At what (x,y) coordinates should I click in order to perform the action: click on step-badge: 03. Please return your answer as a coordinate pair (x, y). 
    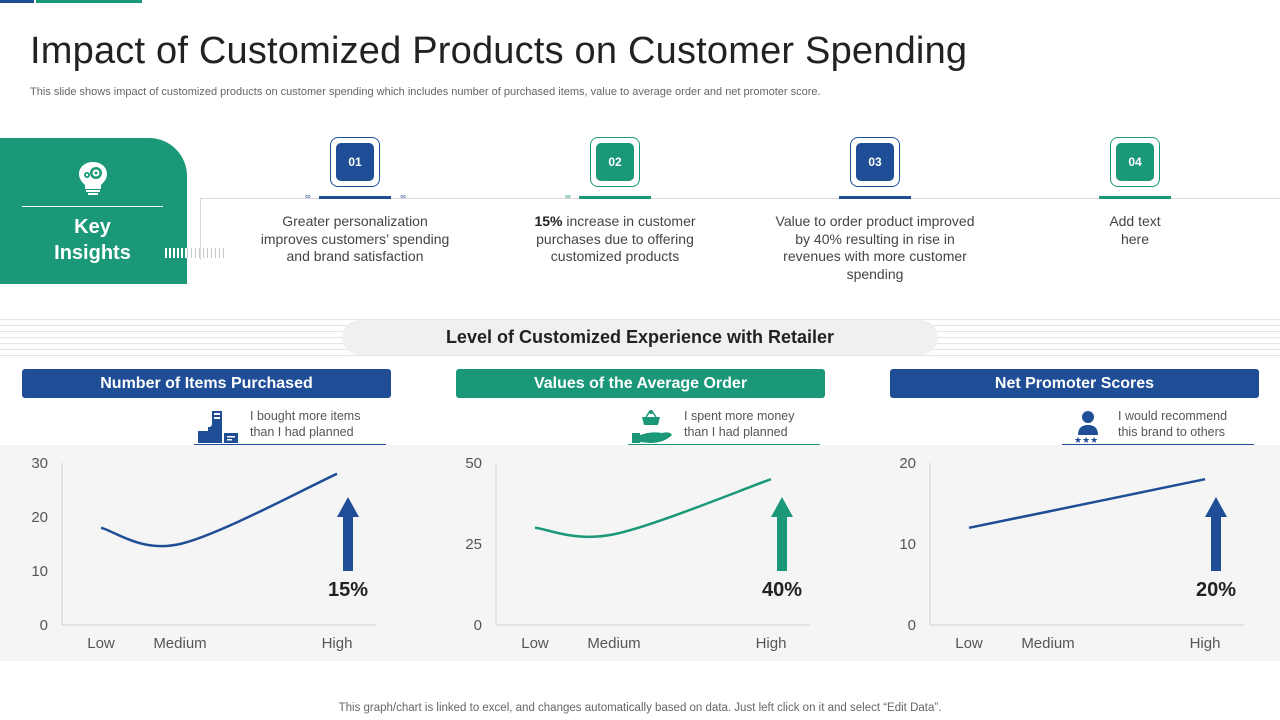
    Looking at the image, I should click on (875, 162).